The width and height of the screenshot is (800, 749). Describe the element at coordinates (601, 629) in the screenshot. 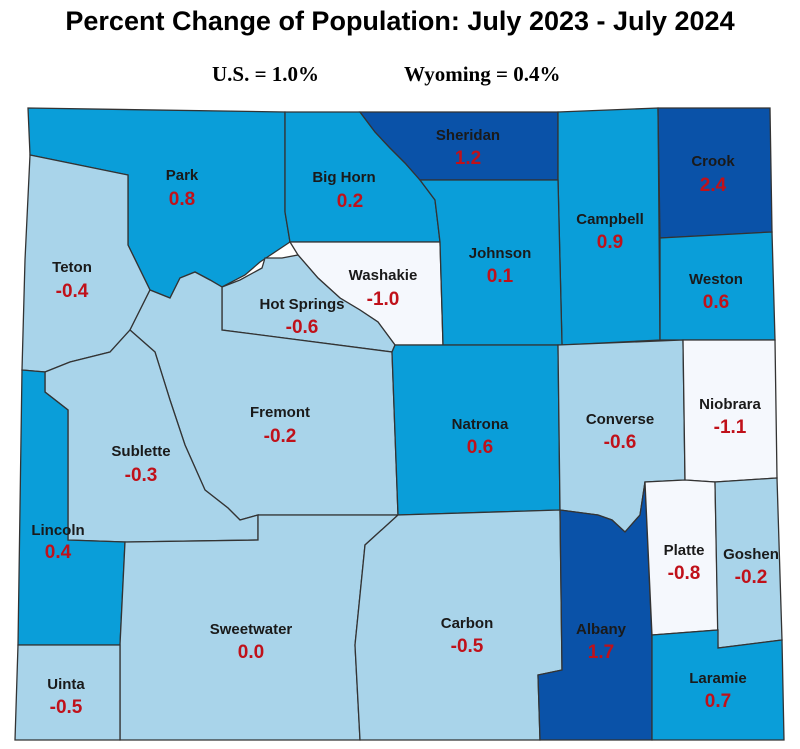

I see `county-label-albany: Albany` at that location.